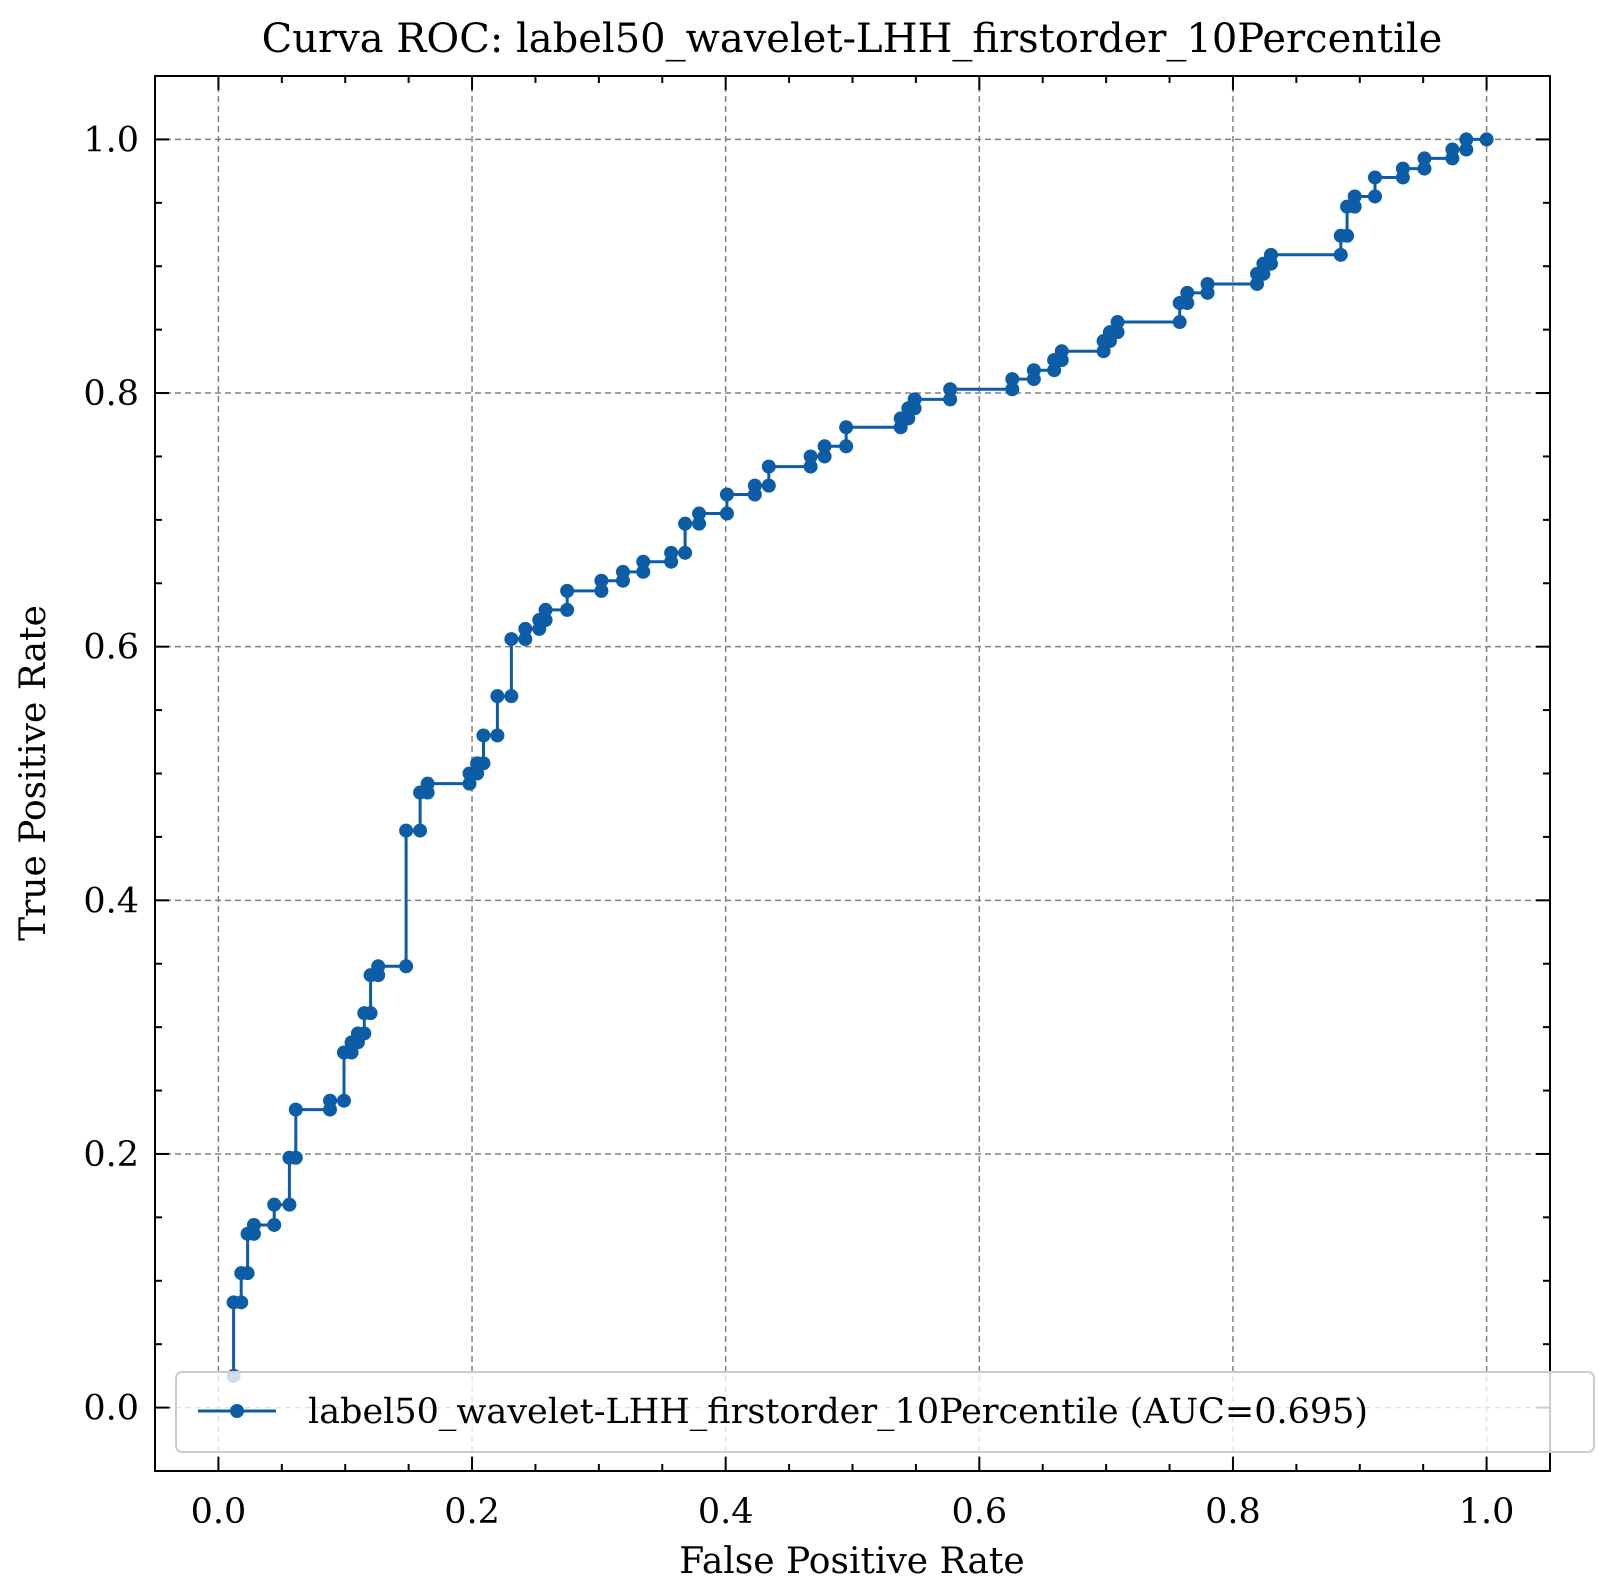 This screenshot has height=1594, width=1605. What do you see at coordinates (853, 1512) in the screenshot?
I see `x-tick-labels: 0.0 0.2 0.4 0.6 0.8 1.0` at bounding box center [853, 1512].